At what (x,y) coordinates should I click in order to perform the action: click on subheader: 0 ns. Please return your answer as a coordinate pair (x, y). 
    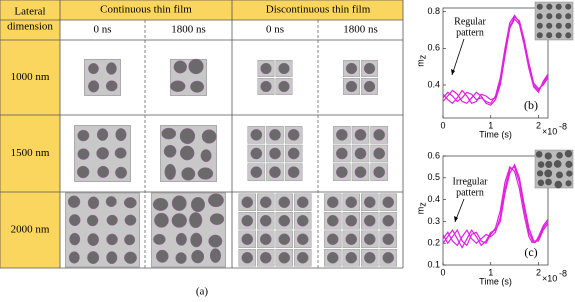
    Looking at the image, I should click on (275, 30).